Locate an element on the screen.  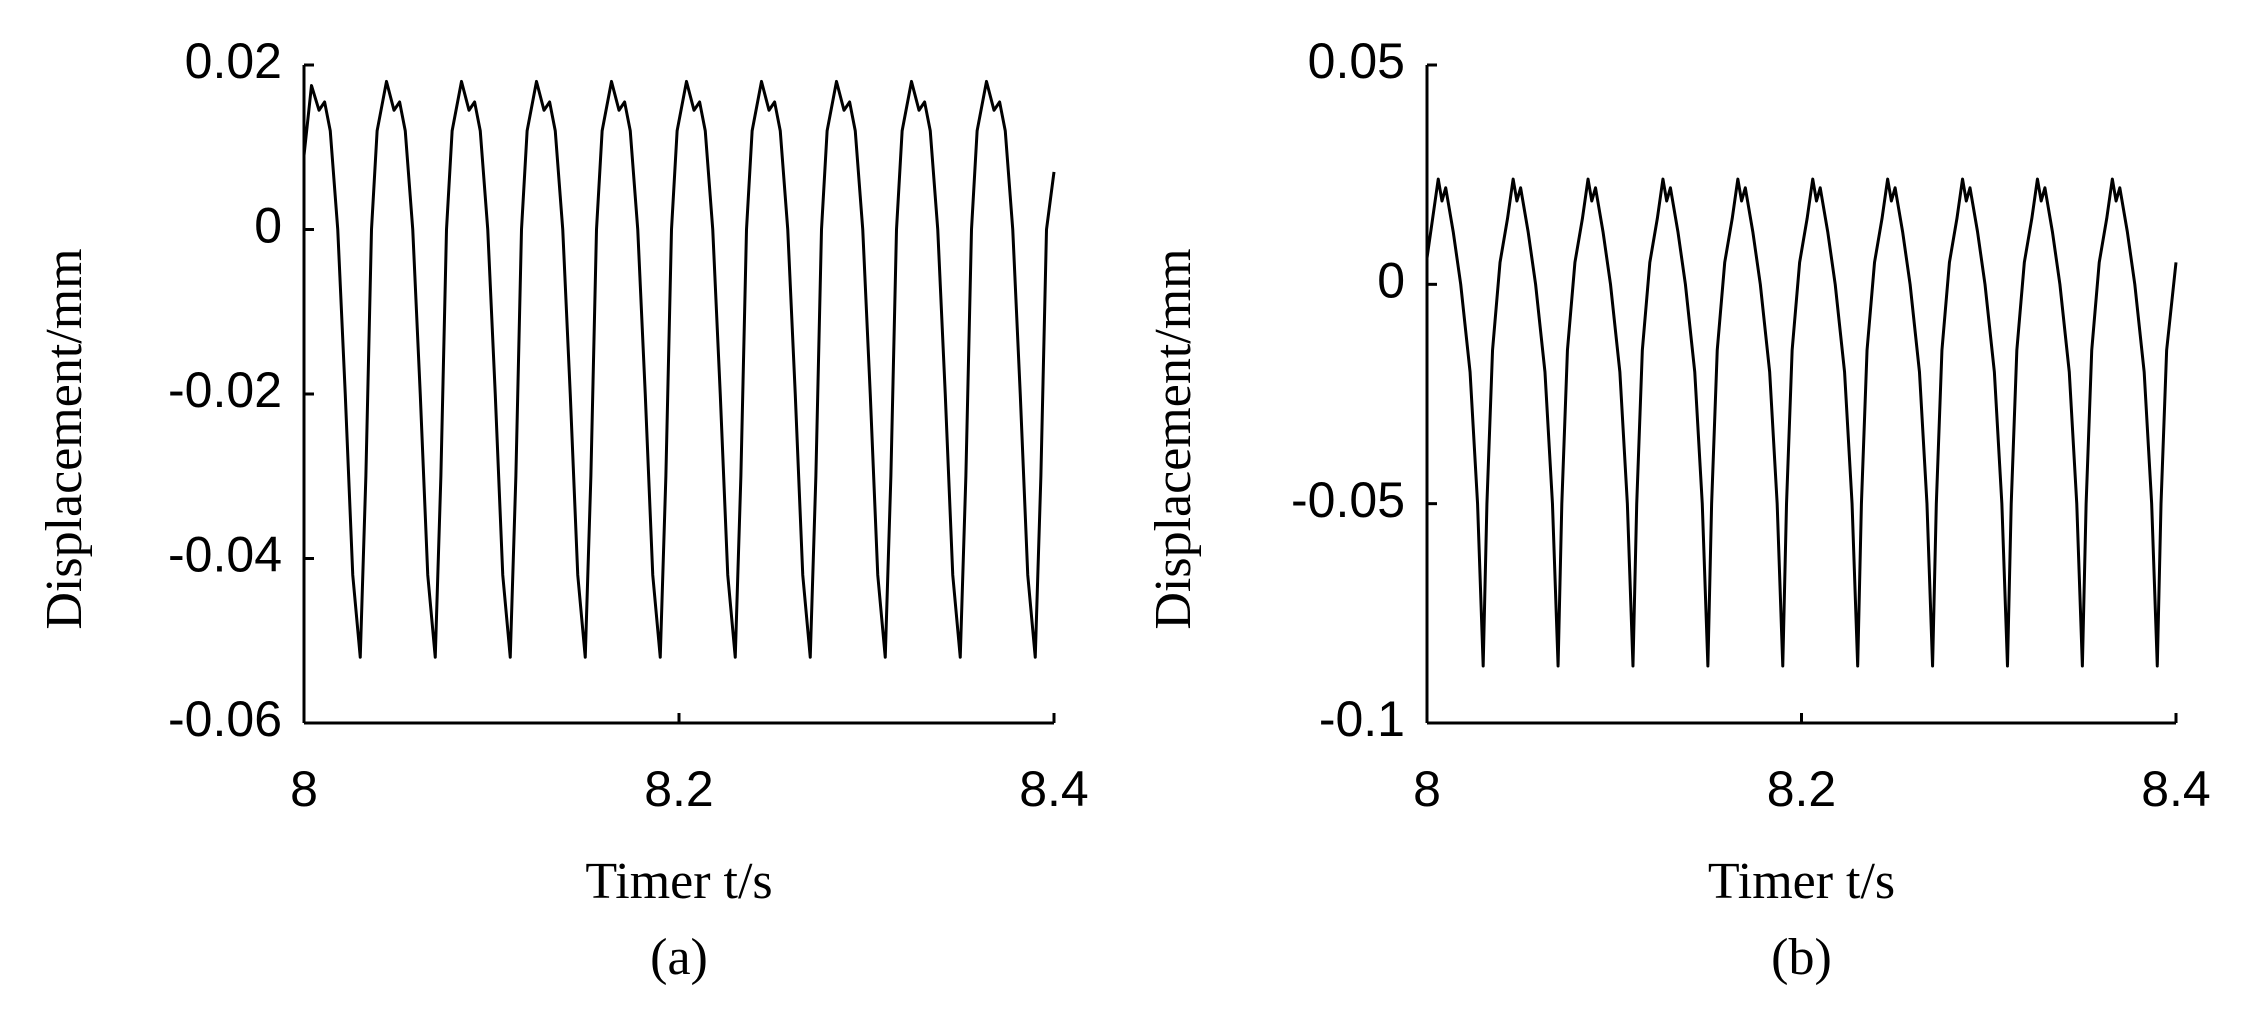
panel-caption: (a) is located at coordinates (679, 957).